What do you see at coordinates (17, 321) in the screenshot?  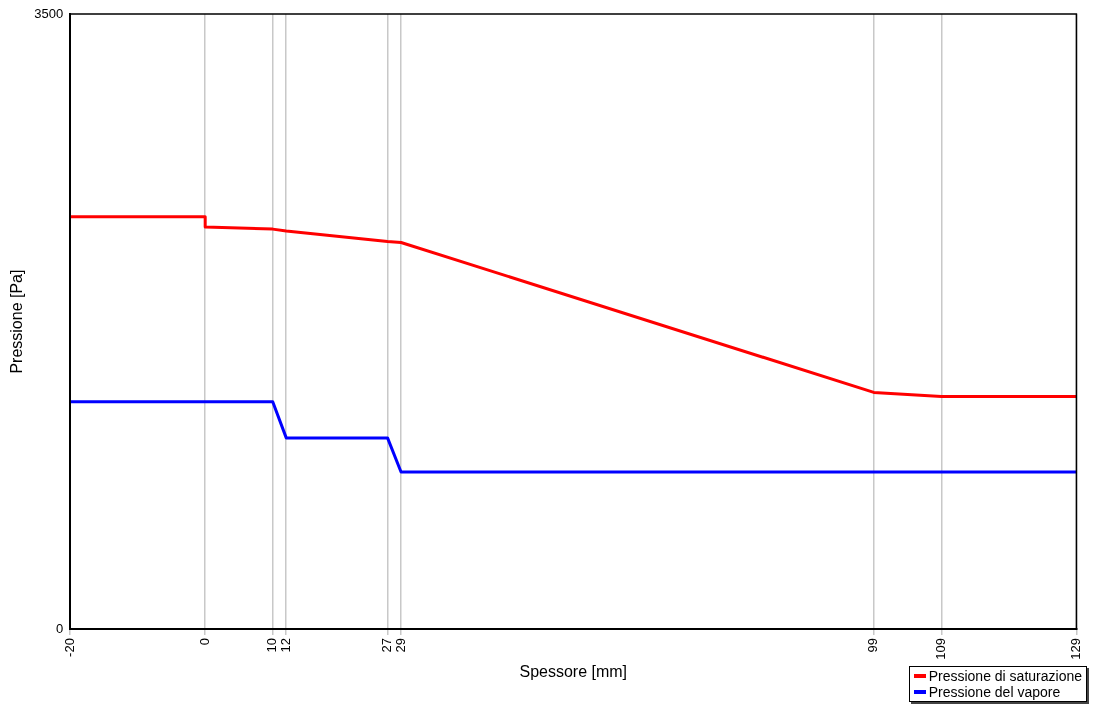 I see `y-axis-title: Pressione [Pa]` at bounding box center [17, 321].